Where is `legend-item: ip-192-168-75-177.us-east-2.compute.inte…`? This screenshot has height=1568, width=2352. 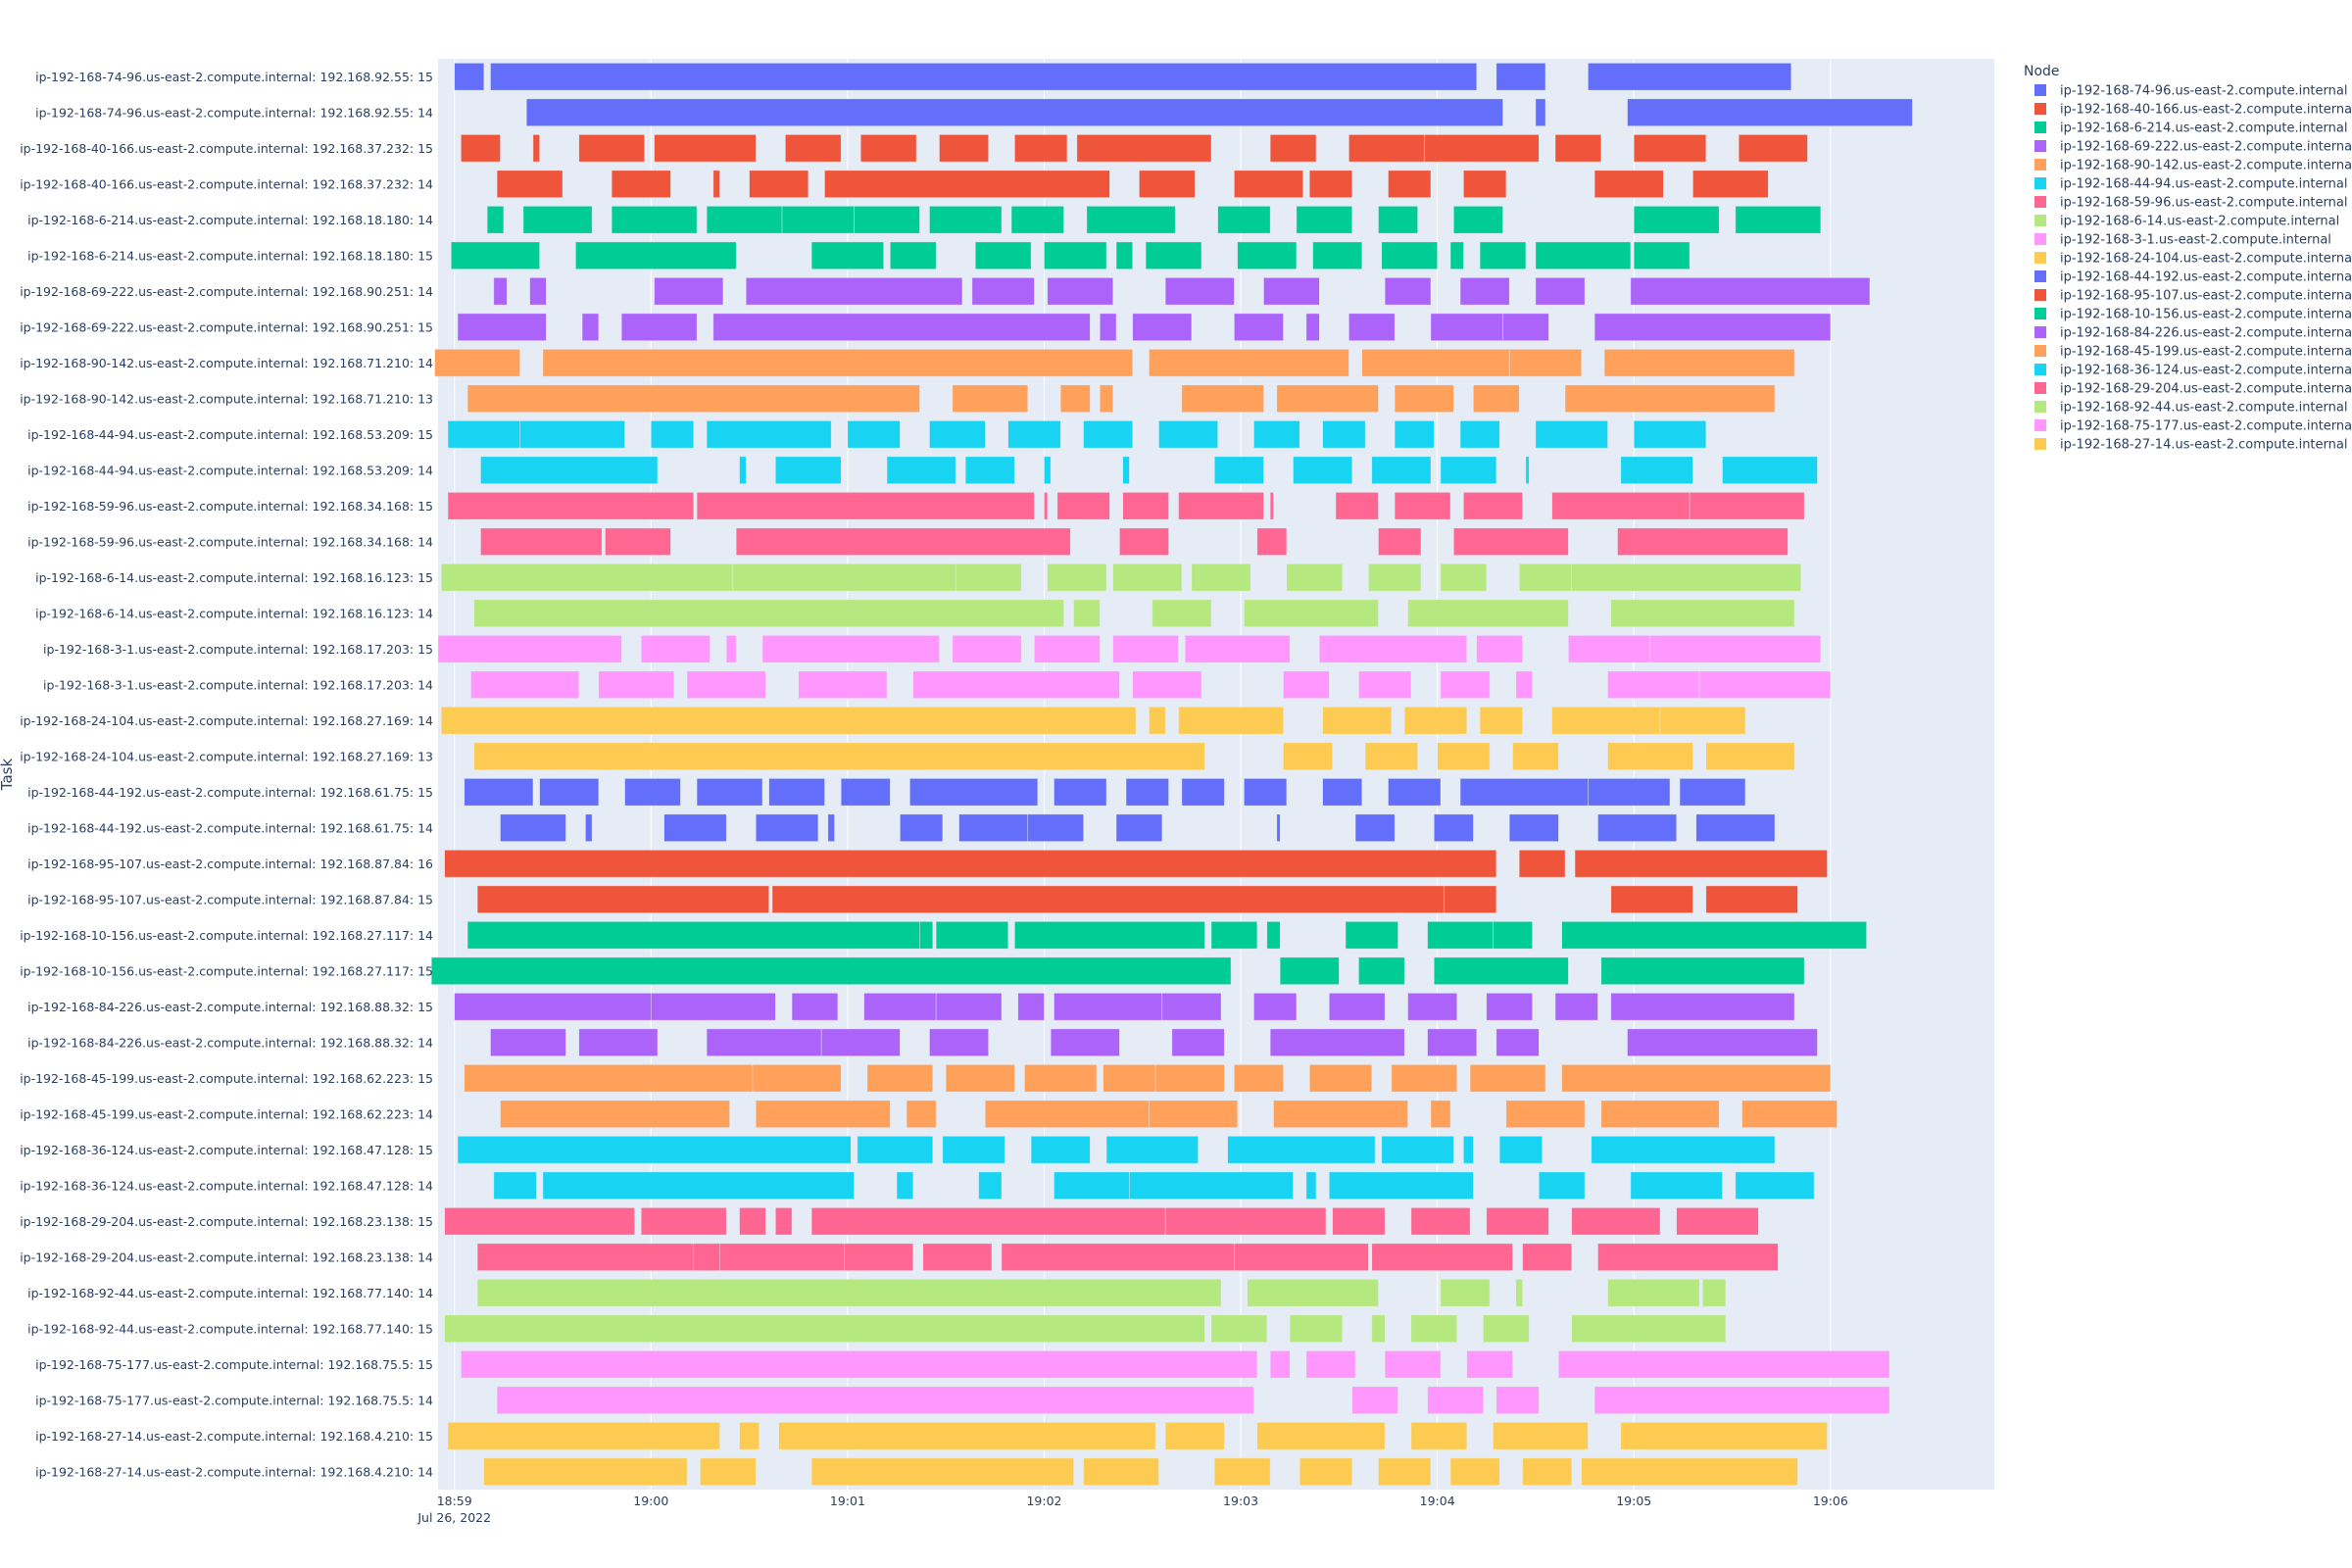
legend-item: ip-192-168-75-177.us-east-2.compute.inte… is located at coordinates (2206, 426).